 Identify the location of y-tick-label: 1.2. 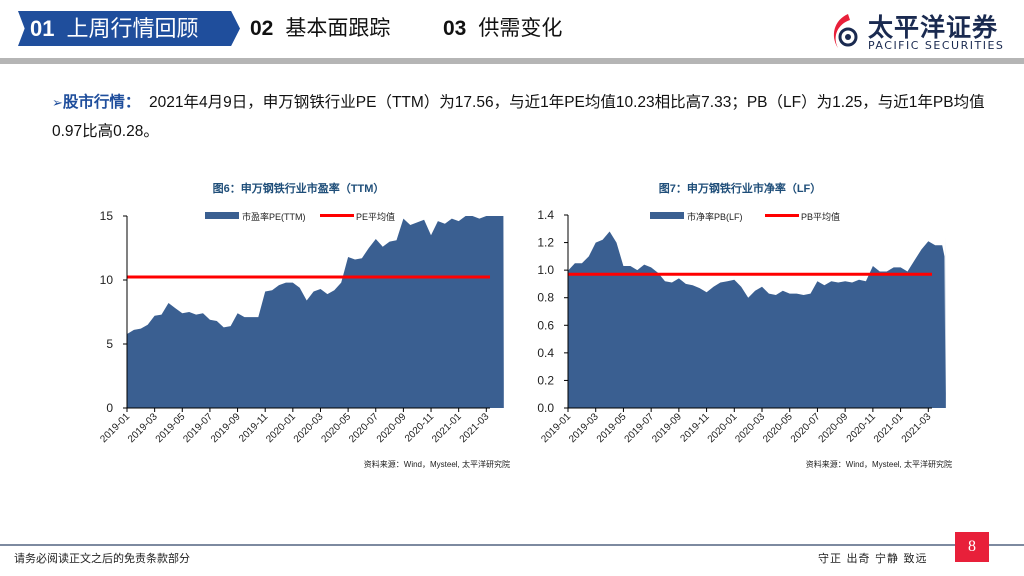
(545, 243).